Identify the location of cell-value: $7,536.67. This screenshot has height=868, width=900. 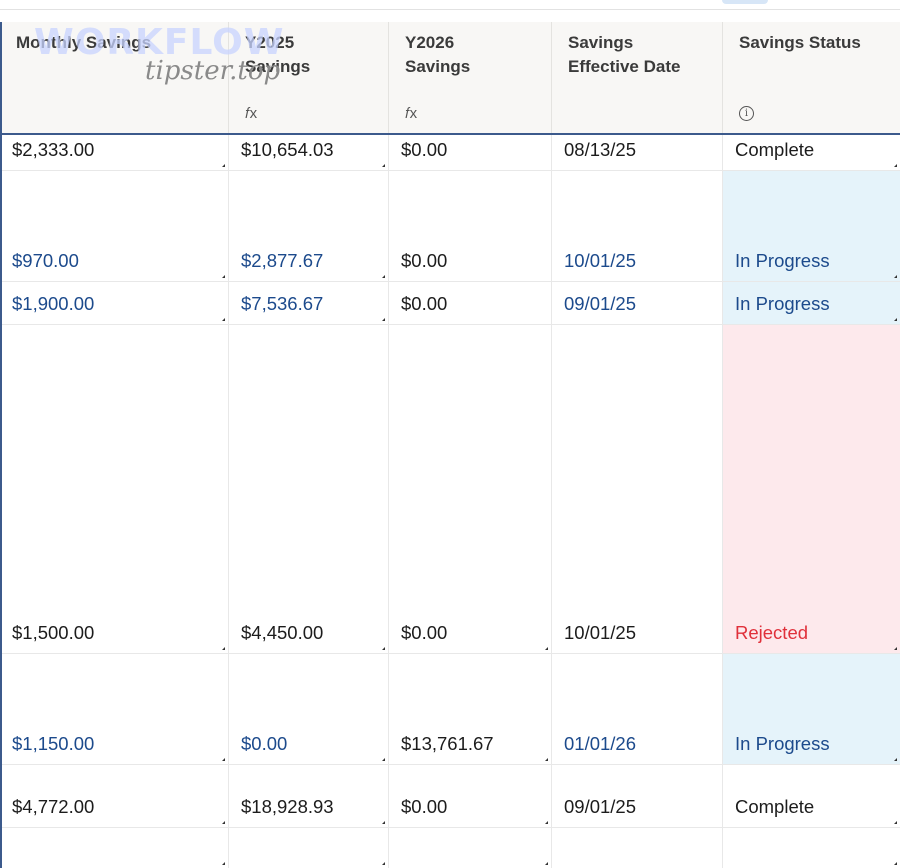
(282, 303).